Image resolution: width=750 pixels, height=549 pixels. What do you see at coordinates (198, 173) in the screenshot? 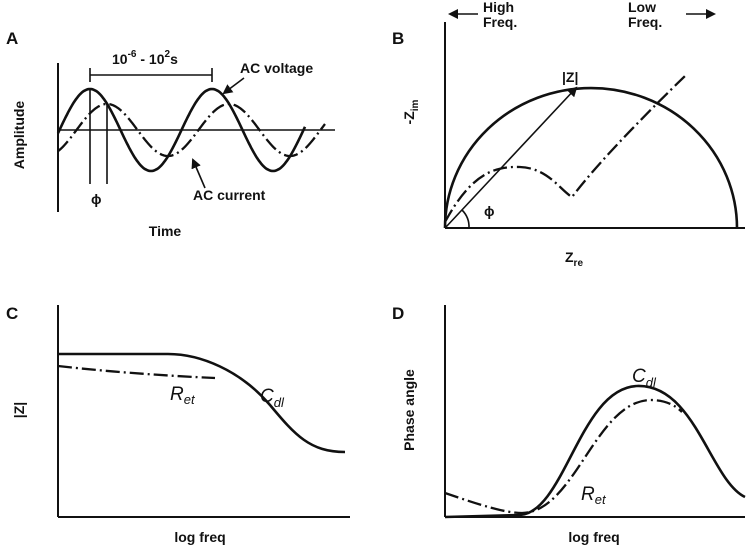
I see `ac-current-arrow` at bounding box center [198, 173].